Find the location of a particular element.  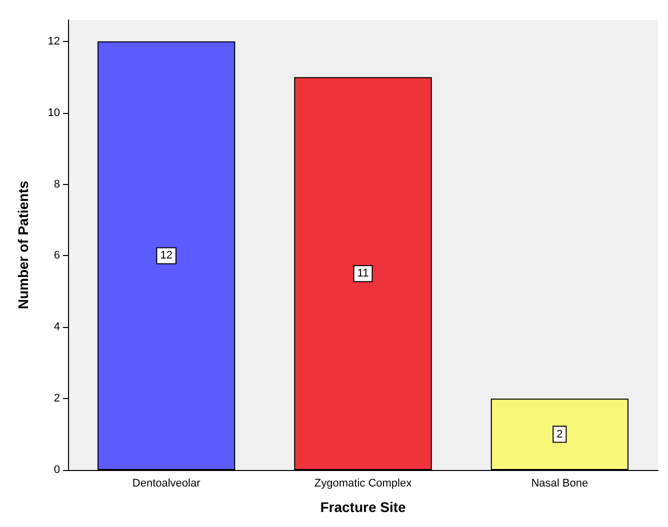

y-tick-label: 6 is located at coordinates (57, 256).